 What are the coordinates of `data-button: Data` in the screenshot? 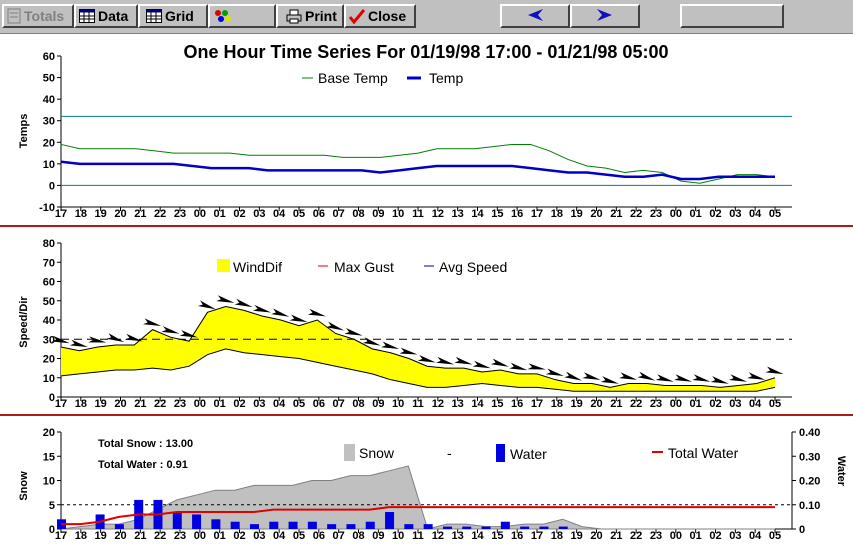 It's located at (106, 16).